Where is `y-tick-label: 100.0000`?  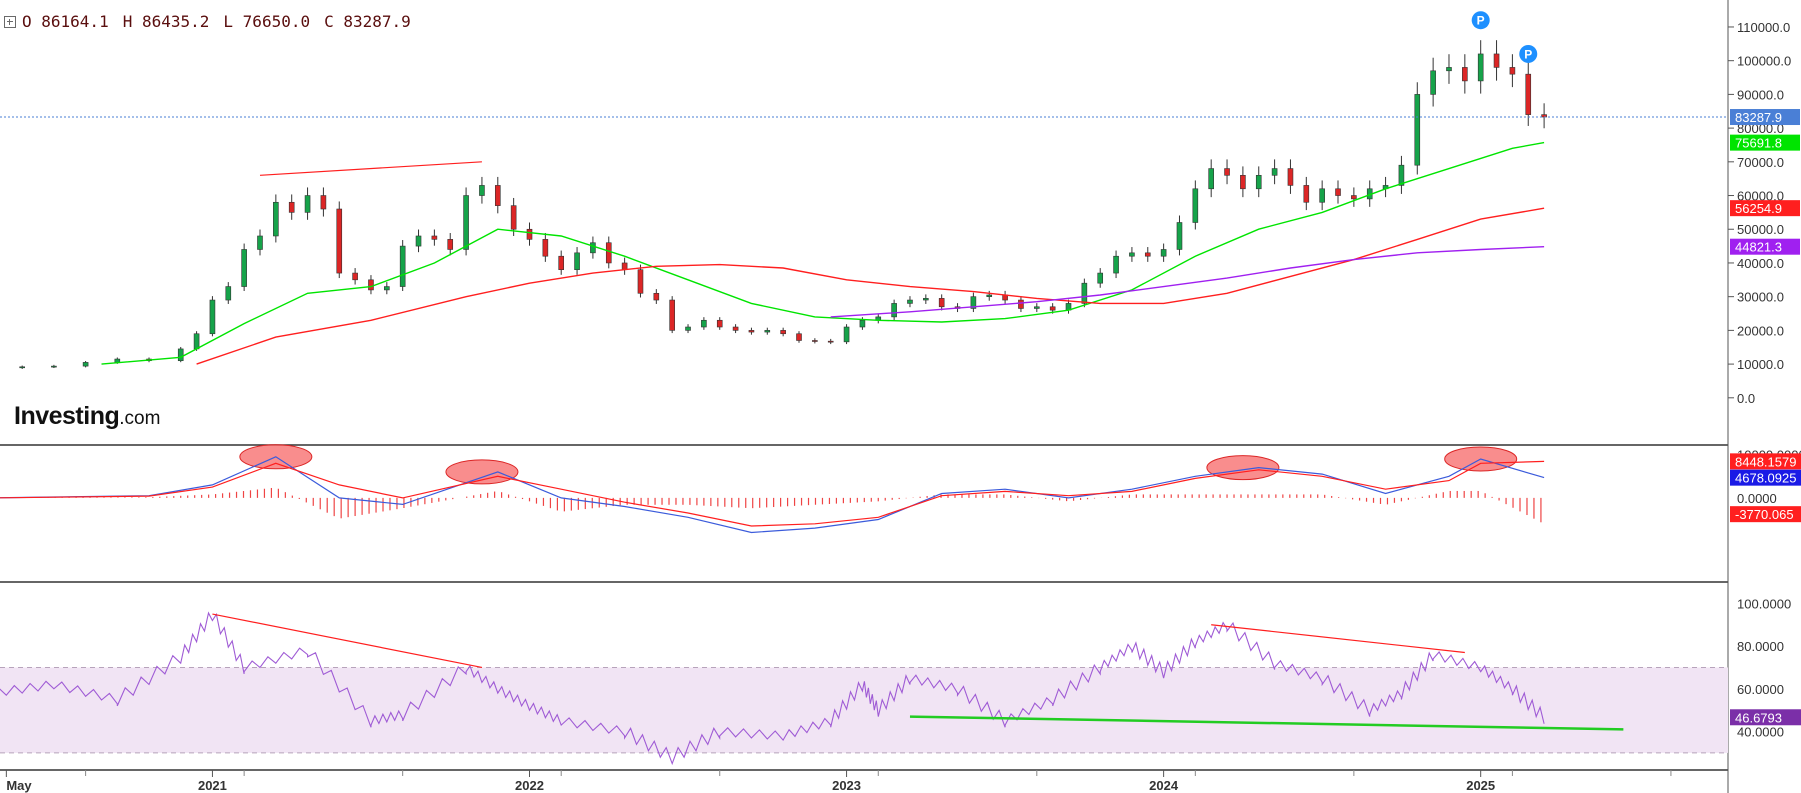 y-tick-label: 100.0000 is located at coordinates (1764, 603).